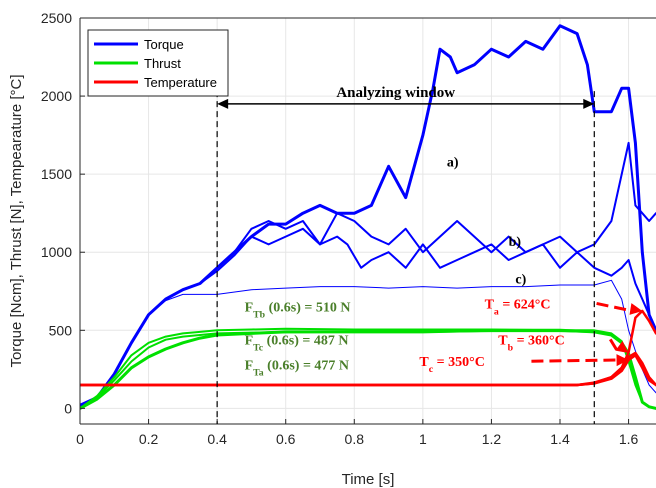  I want to click on window-arrow-head-right, so click(589, 103).